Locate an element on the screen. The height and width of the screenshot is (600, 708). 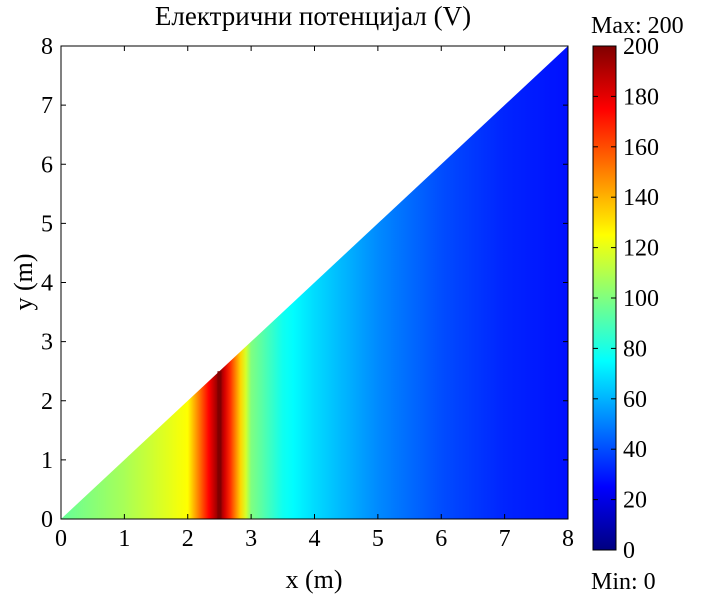
colorbar-tick-label: 160 is located at coordinates (641, 148).